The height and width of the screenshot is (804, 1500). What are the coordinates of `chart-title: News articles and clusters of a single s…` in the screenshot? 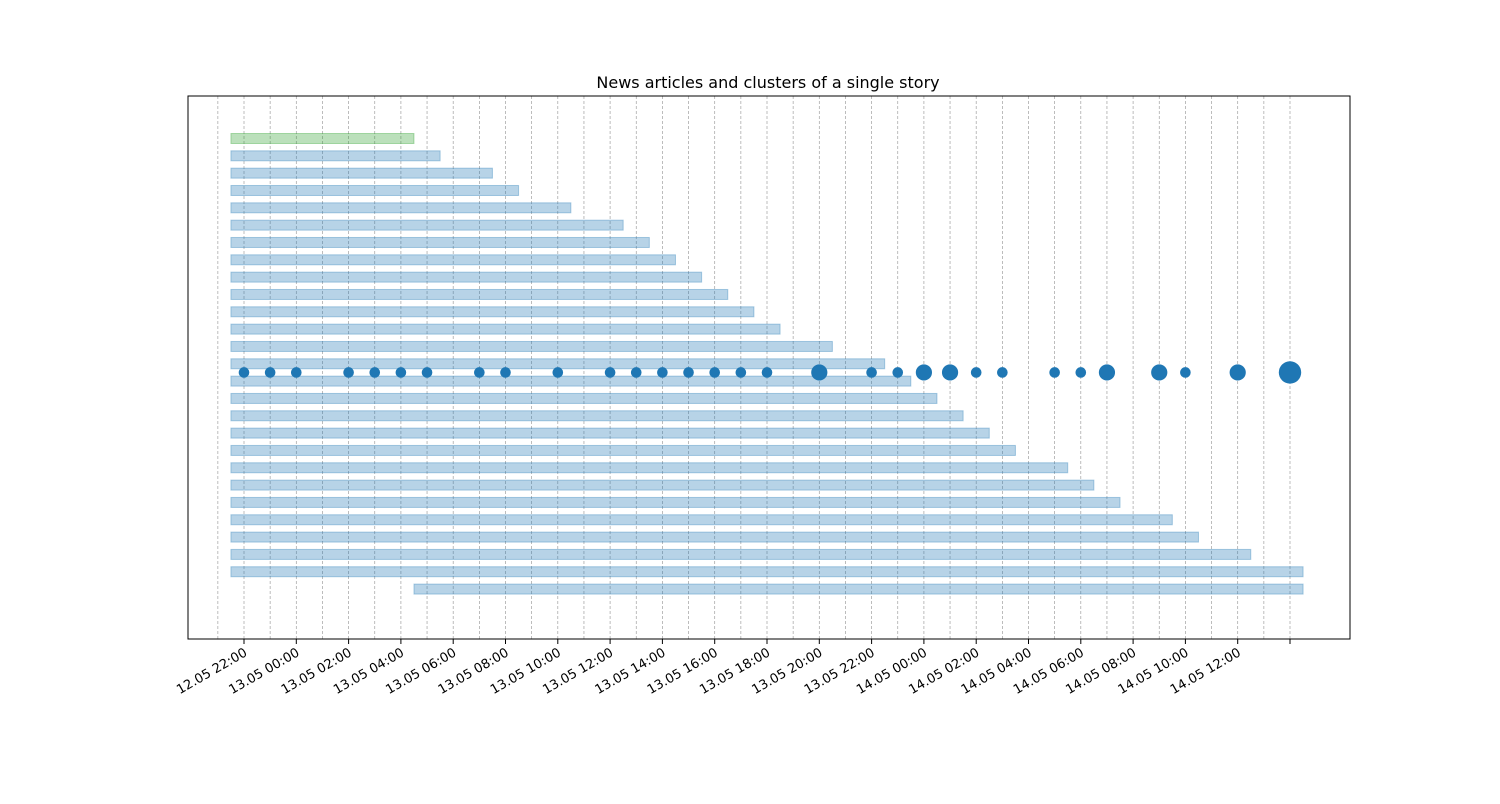 It's located at (767, 82).